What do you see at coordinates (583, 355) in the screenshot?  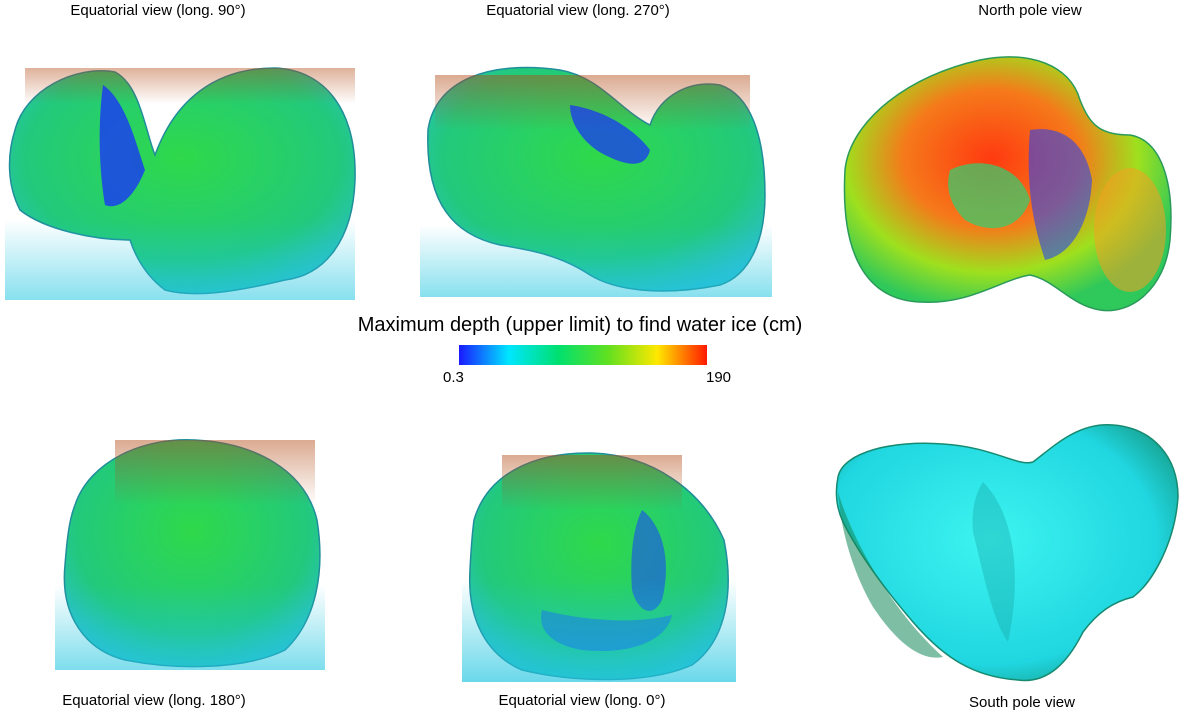 I see `colorbar-gradient` at bounding box center [583, 355].